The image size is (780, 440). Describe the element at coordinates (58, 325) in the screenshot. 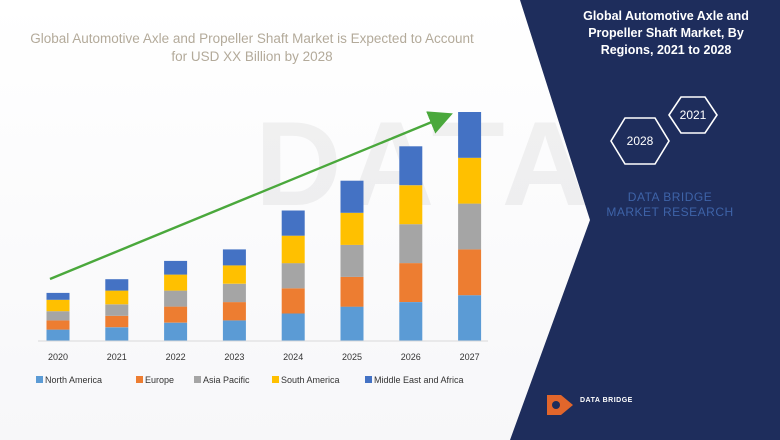

I see `bar-segment-2020-europe` at that location.